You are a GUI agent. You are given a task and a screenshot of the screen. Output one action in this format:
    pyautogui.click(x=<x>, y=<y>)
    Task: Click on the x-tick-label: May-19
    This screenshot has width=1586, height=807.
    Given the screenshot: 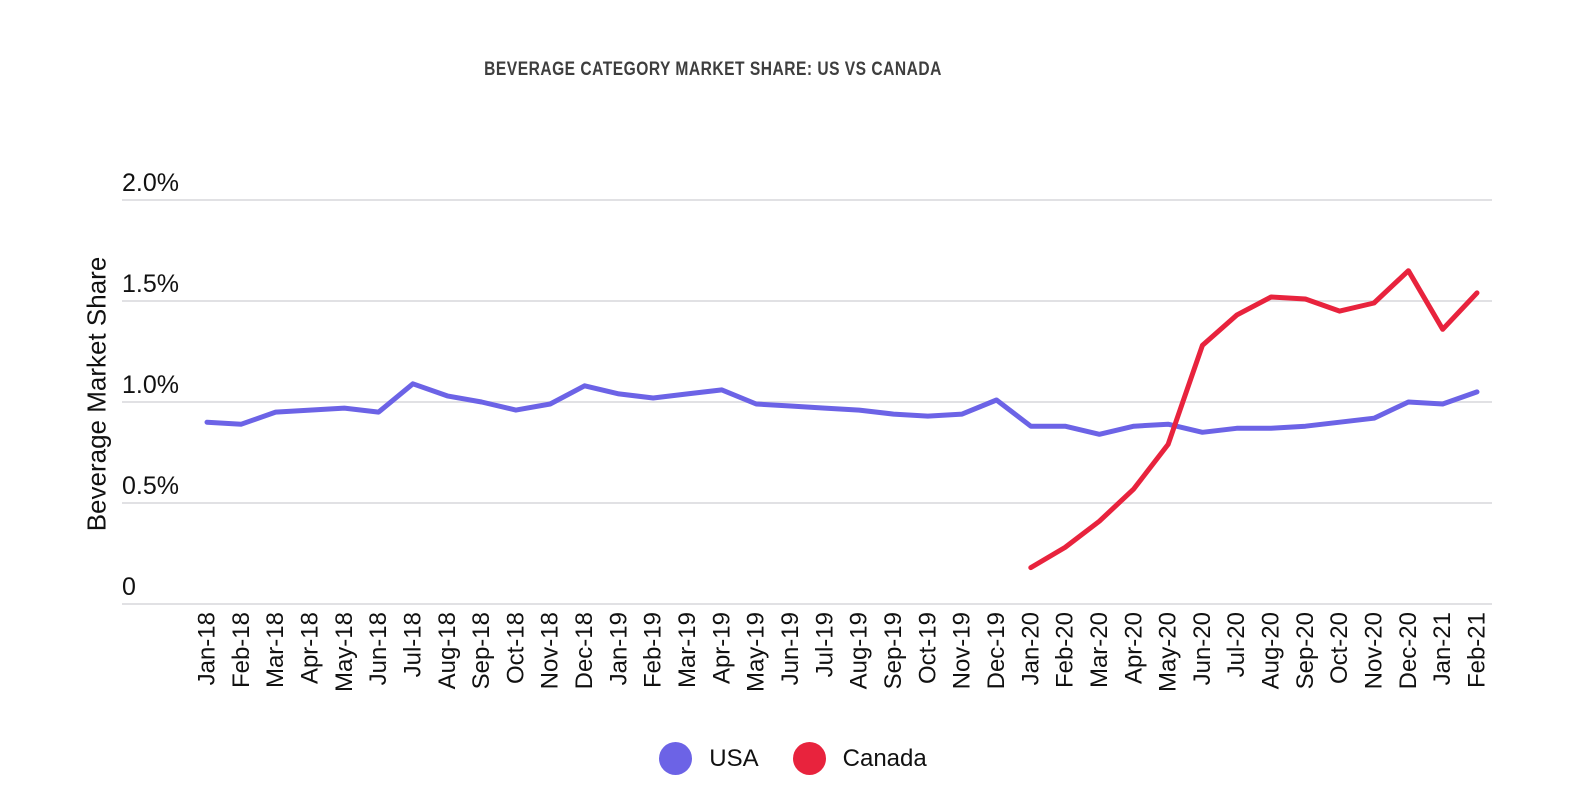 What is the action you would take?
    pyautogui.click(x=756, y=652)
    